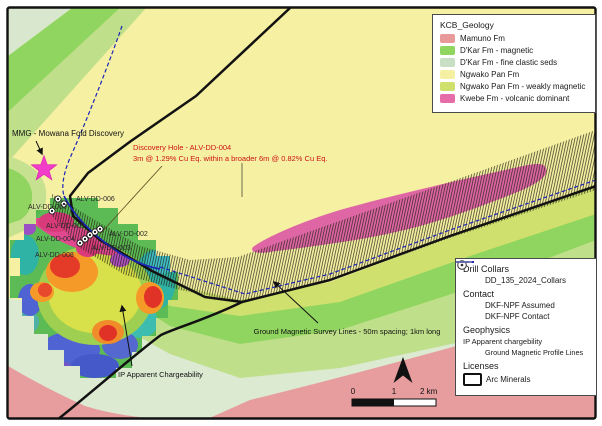  Describe the element at coordinates (447, 62) in the screenshot. I see `swatch-dkar-clastic` at that location.